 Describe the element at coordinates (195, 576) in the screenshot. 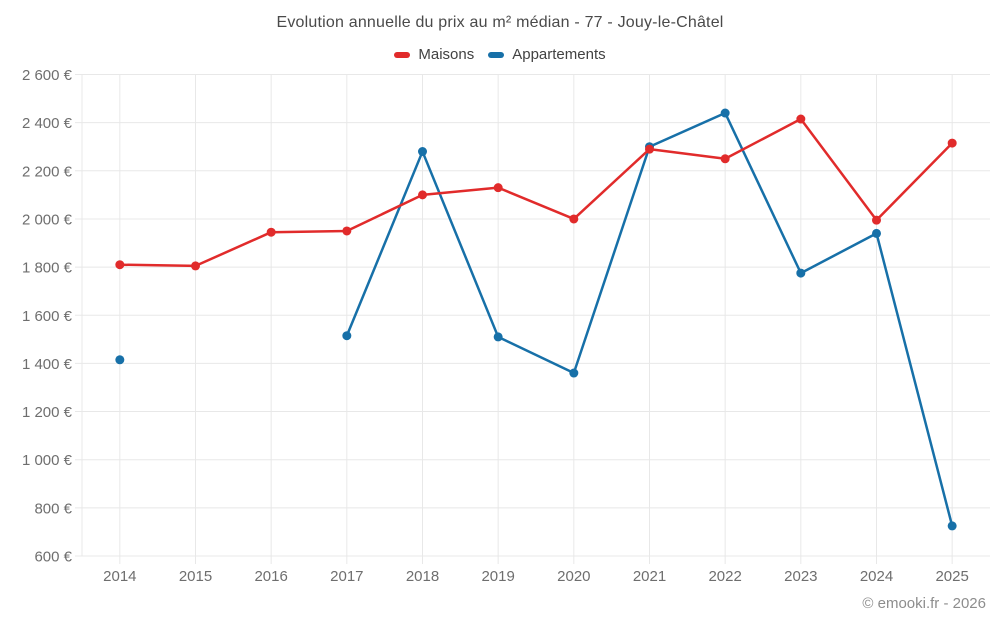

I see `x-tick-label: 2015` at that location.